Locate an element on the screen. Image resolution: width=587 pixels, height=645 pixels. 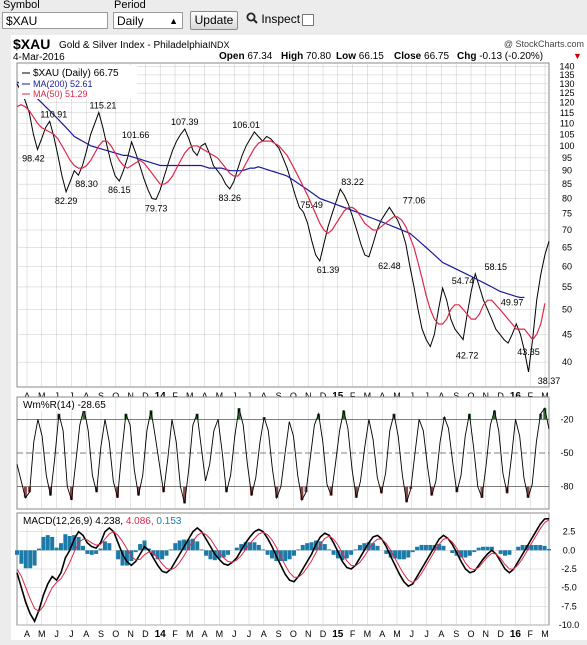
wpr-legend: Wm%R(14) -28.65 is located at coordinates (64, 405).